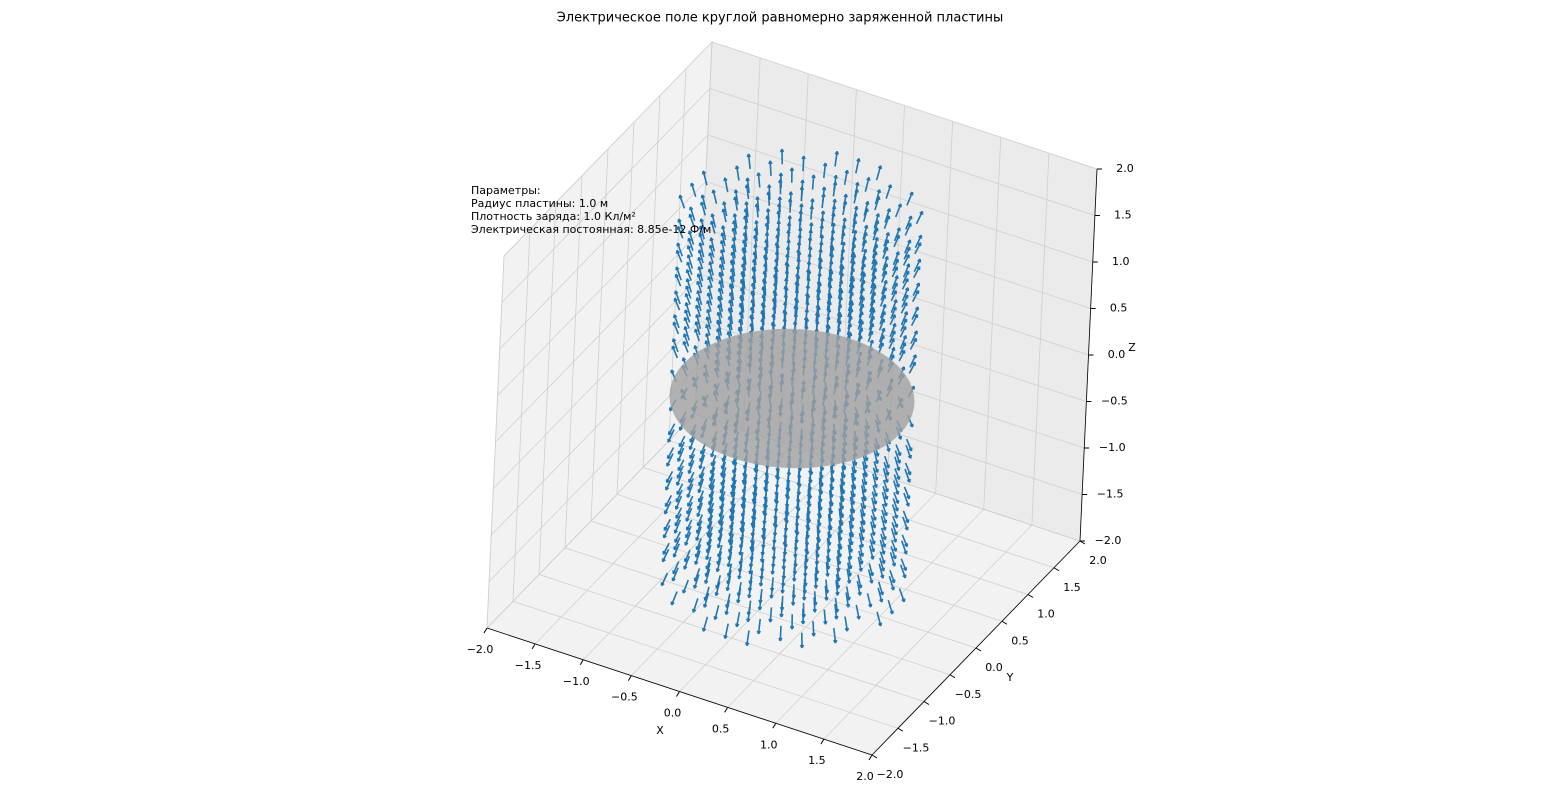 Image resolution: width=1560 pixels, height=792 pixels. What do you see at coordinates (485, 630) in the screenshot?
I see `x-tick` at bounding box center [485, 630].